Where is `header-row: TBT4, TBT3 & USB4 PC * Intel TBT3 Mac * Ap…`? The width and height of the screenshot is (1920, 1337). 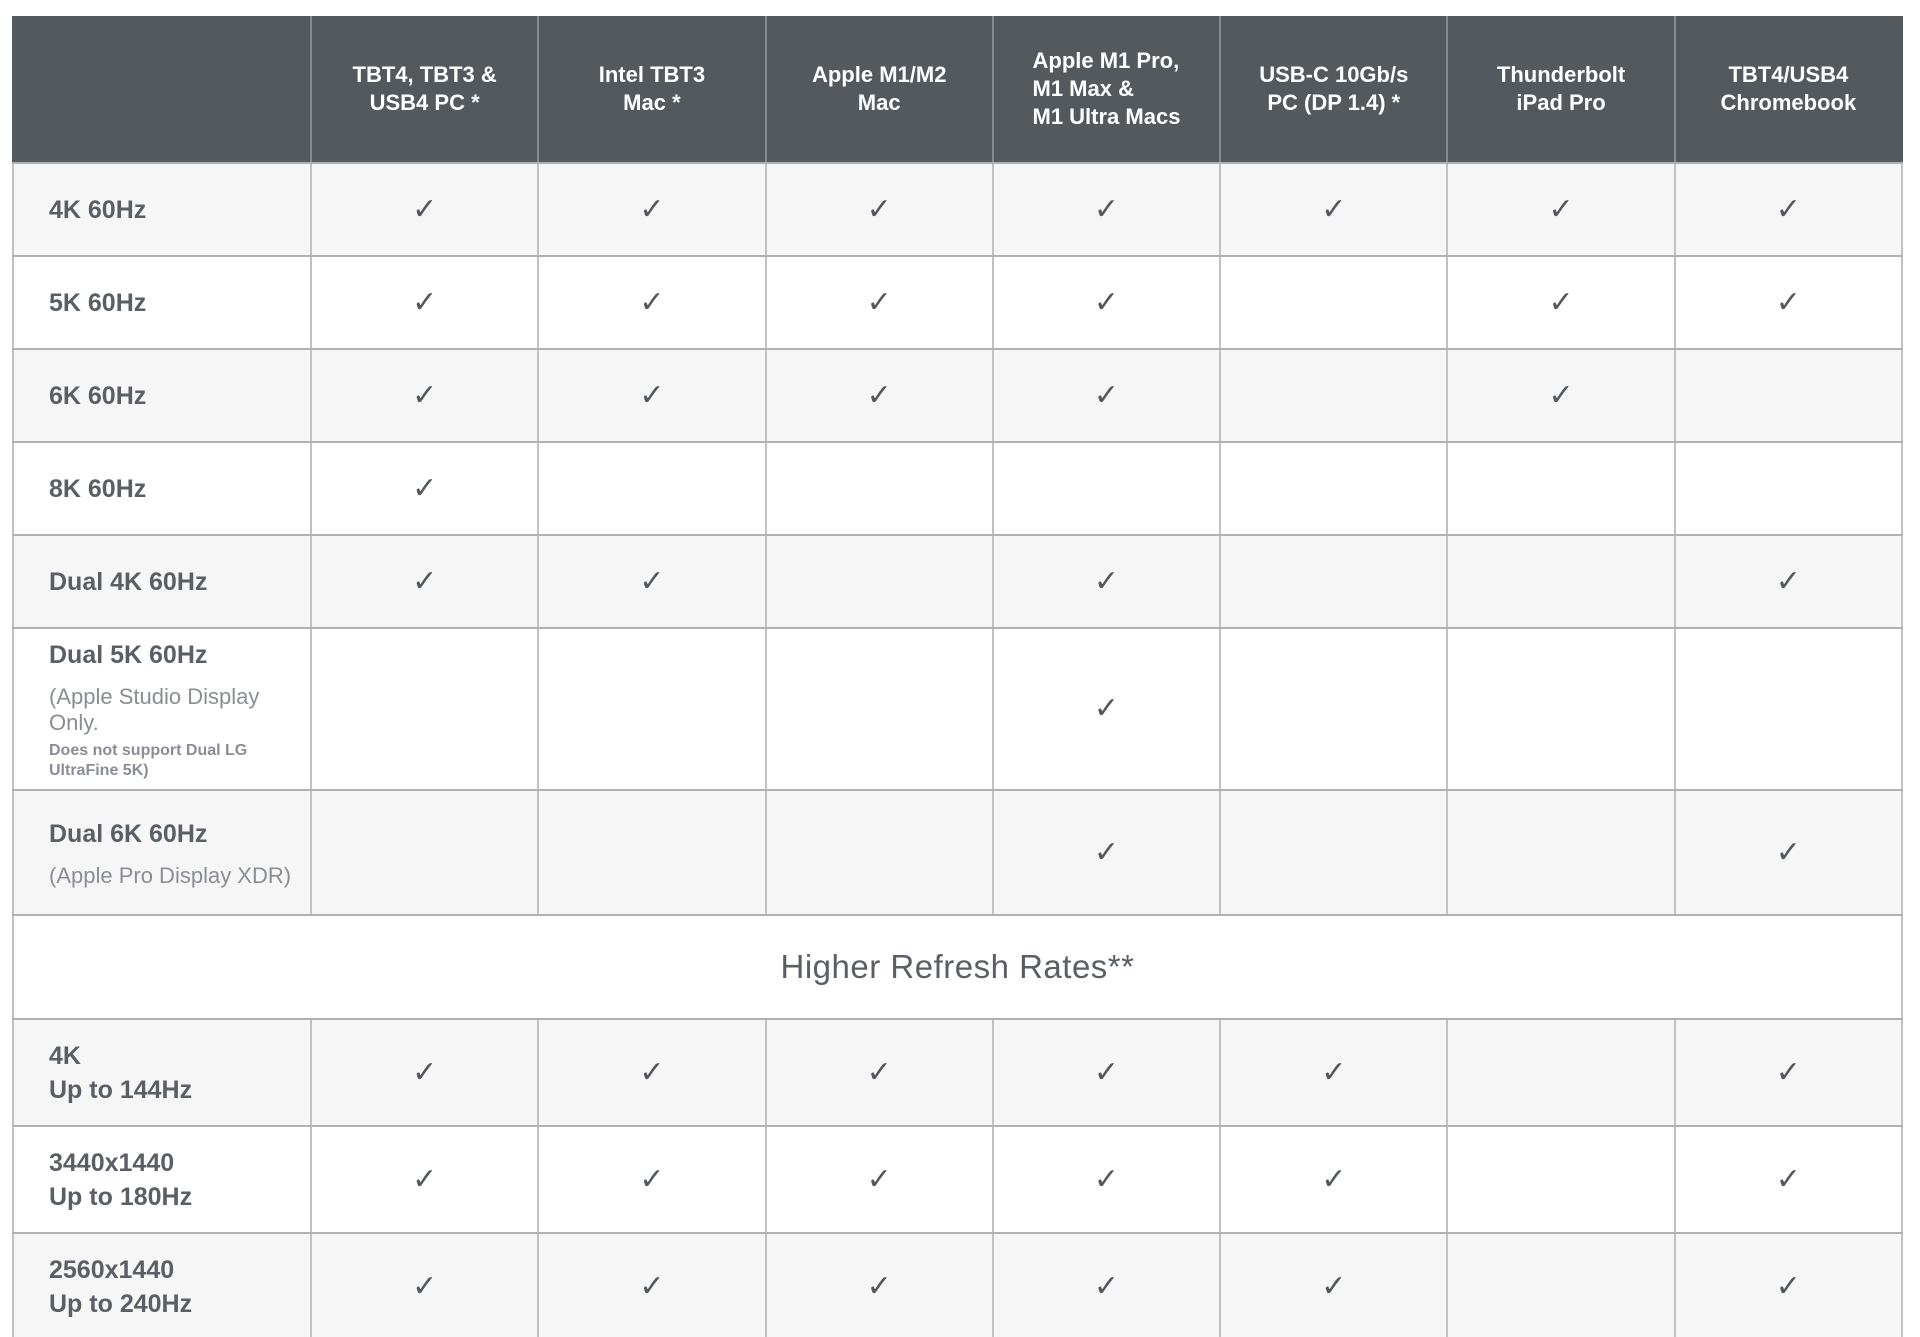
header-row: TBT4, TBT3 & USB4 PC * Intel TBT3 Mac * Ap… is located at coordinates (958, 90).